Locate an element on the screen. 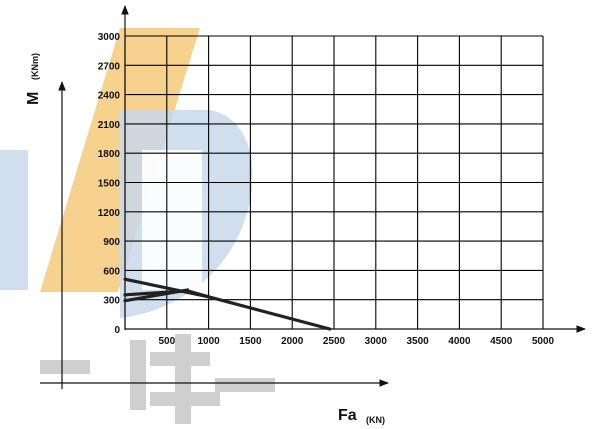 This screenshot has height=429, width=596. x-tick-label: 4000 is located at coordinates (459, 341).